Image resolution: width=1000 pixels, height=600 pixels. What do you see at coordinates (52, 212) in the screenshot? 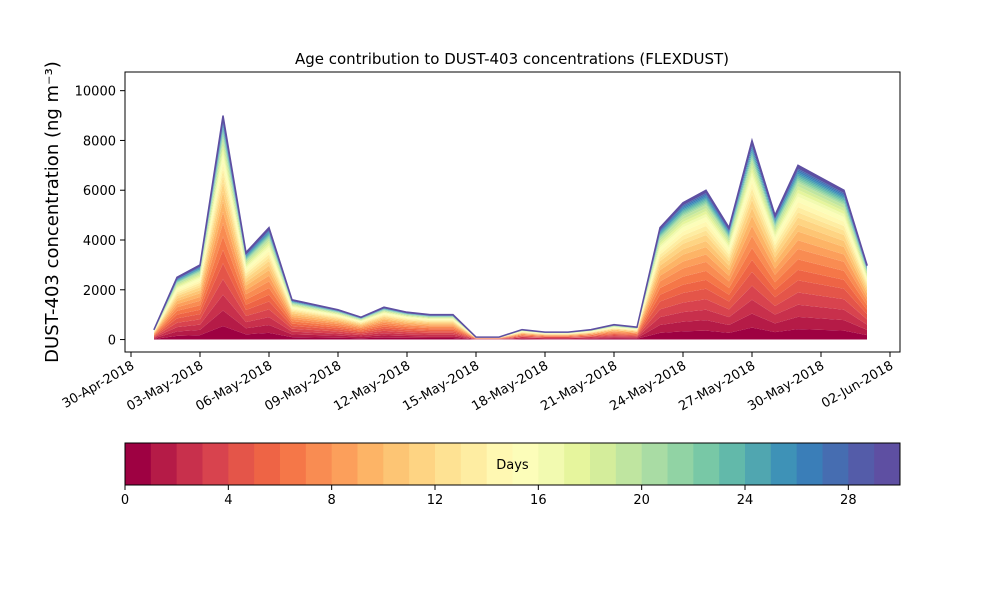
I see `y-axis-label: DUST-403 concentration (ng m⁻³)` at bounding box center [52, 212].